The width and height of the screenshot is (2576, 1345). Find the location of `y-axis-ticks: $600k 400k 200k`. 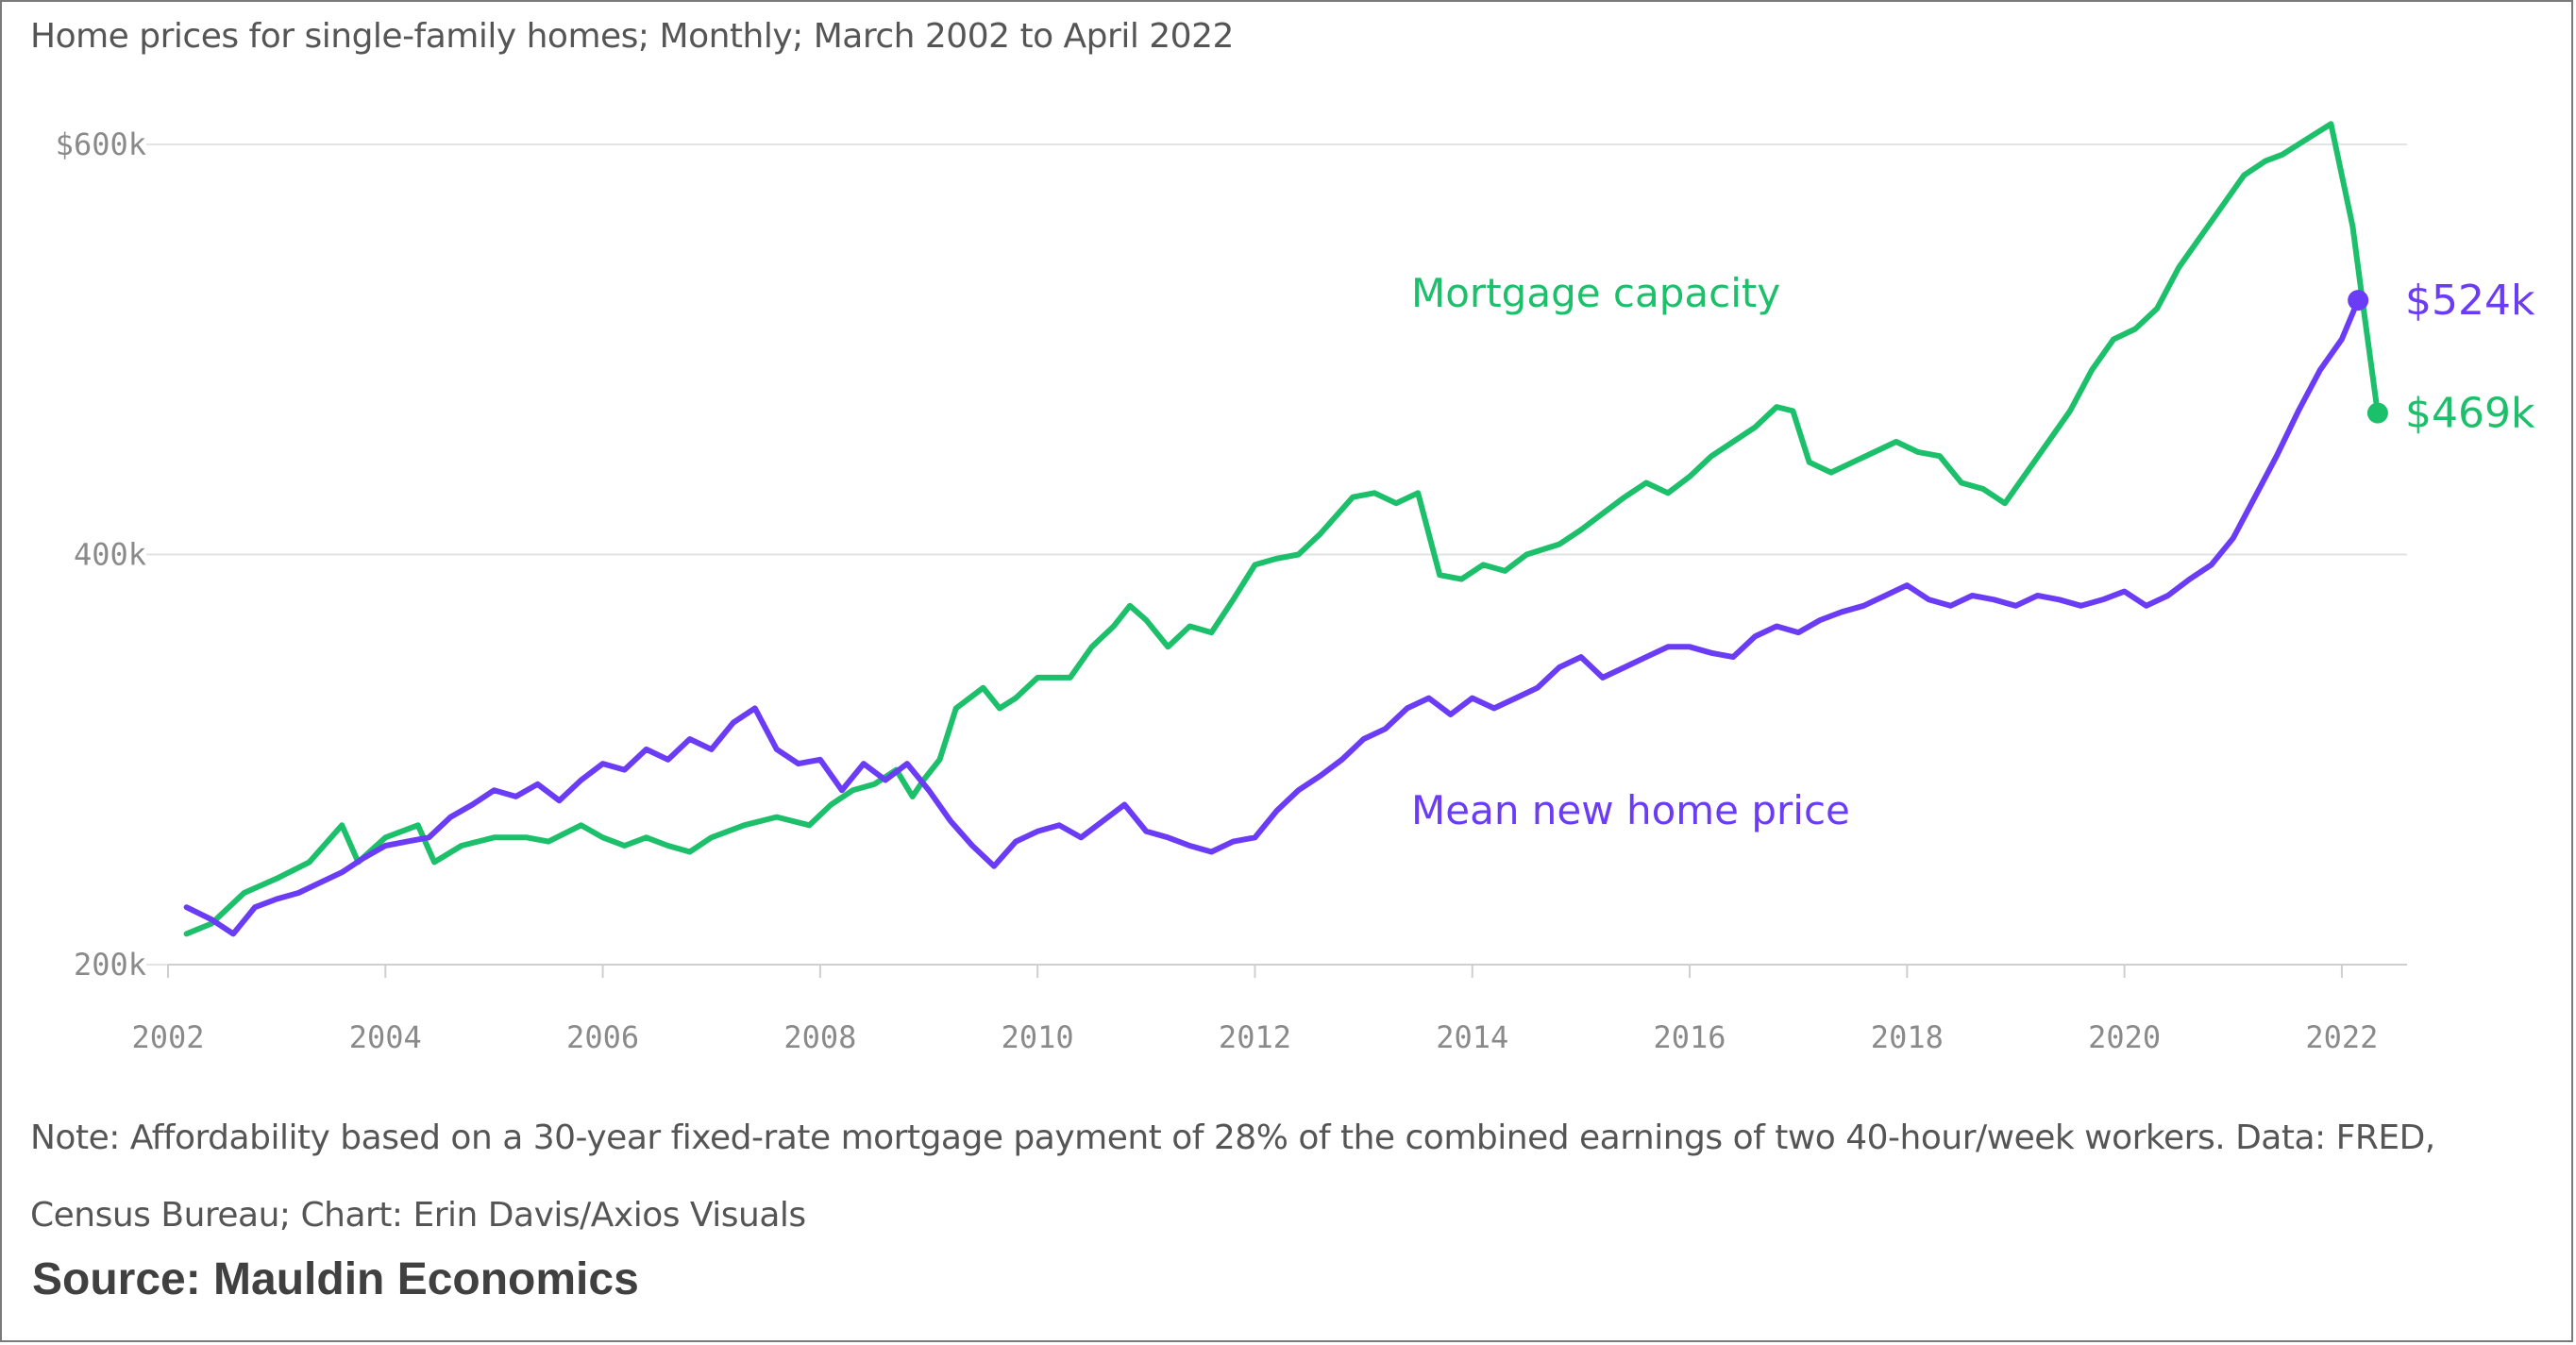

y-axis-ticks: $600k 400k 200k is located at coordinates (101, 554).